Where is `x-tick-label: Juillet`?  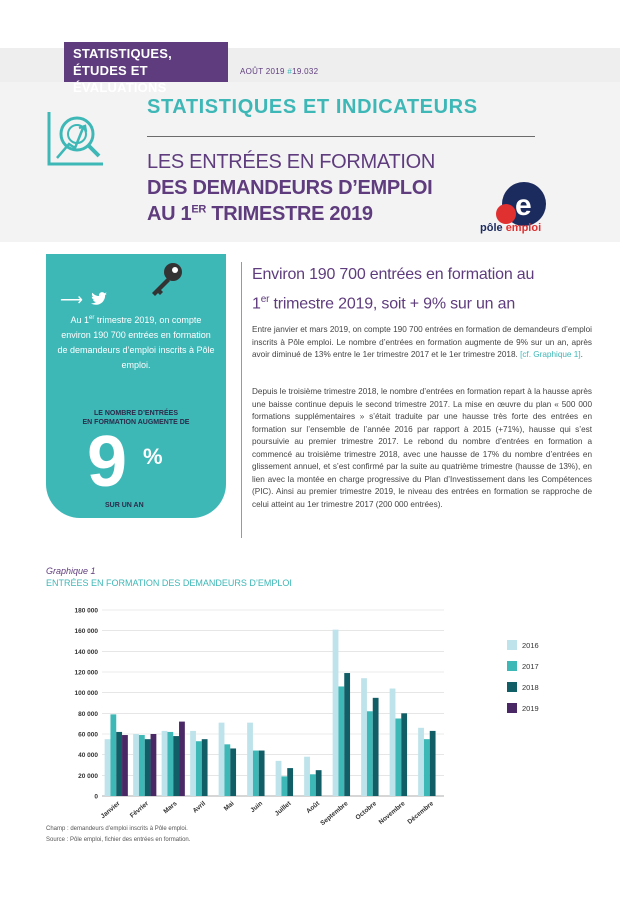 x-tick-label: Juillet is located at coordinates (284, 809).